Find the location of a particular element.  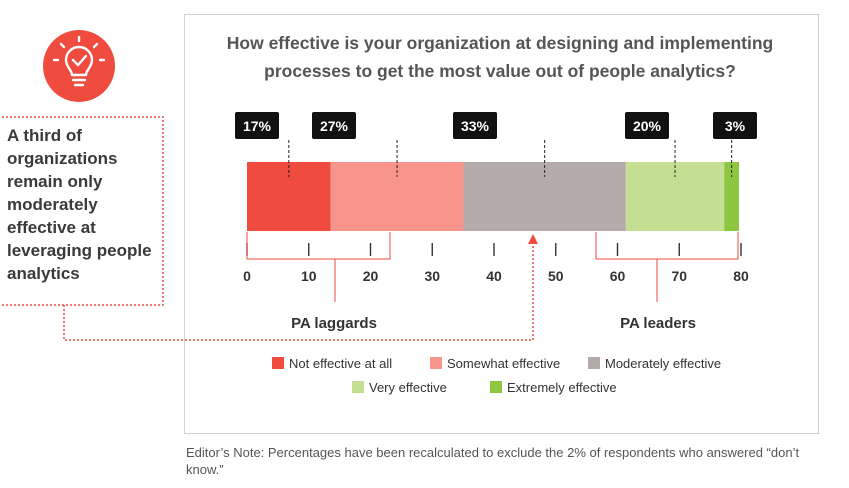

legend-label: Very effective is located at coordinates (408, 387).